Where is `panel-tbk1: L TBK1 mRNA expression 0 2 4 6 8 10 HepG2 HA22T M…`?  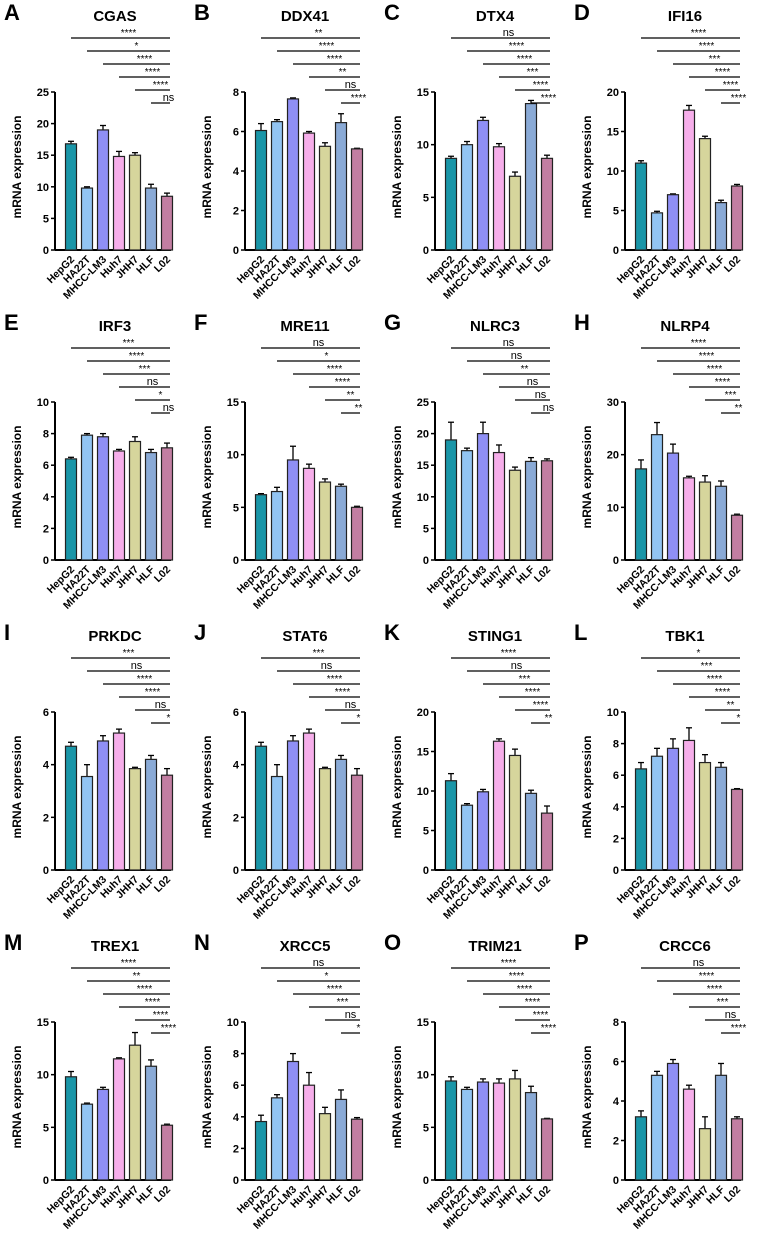
panel-tbk1: L TBK1 mRNA expression 0 2 4 6 8 10 HepG2 HA22T M… is located at coordinates (665, 775).